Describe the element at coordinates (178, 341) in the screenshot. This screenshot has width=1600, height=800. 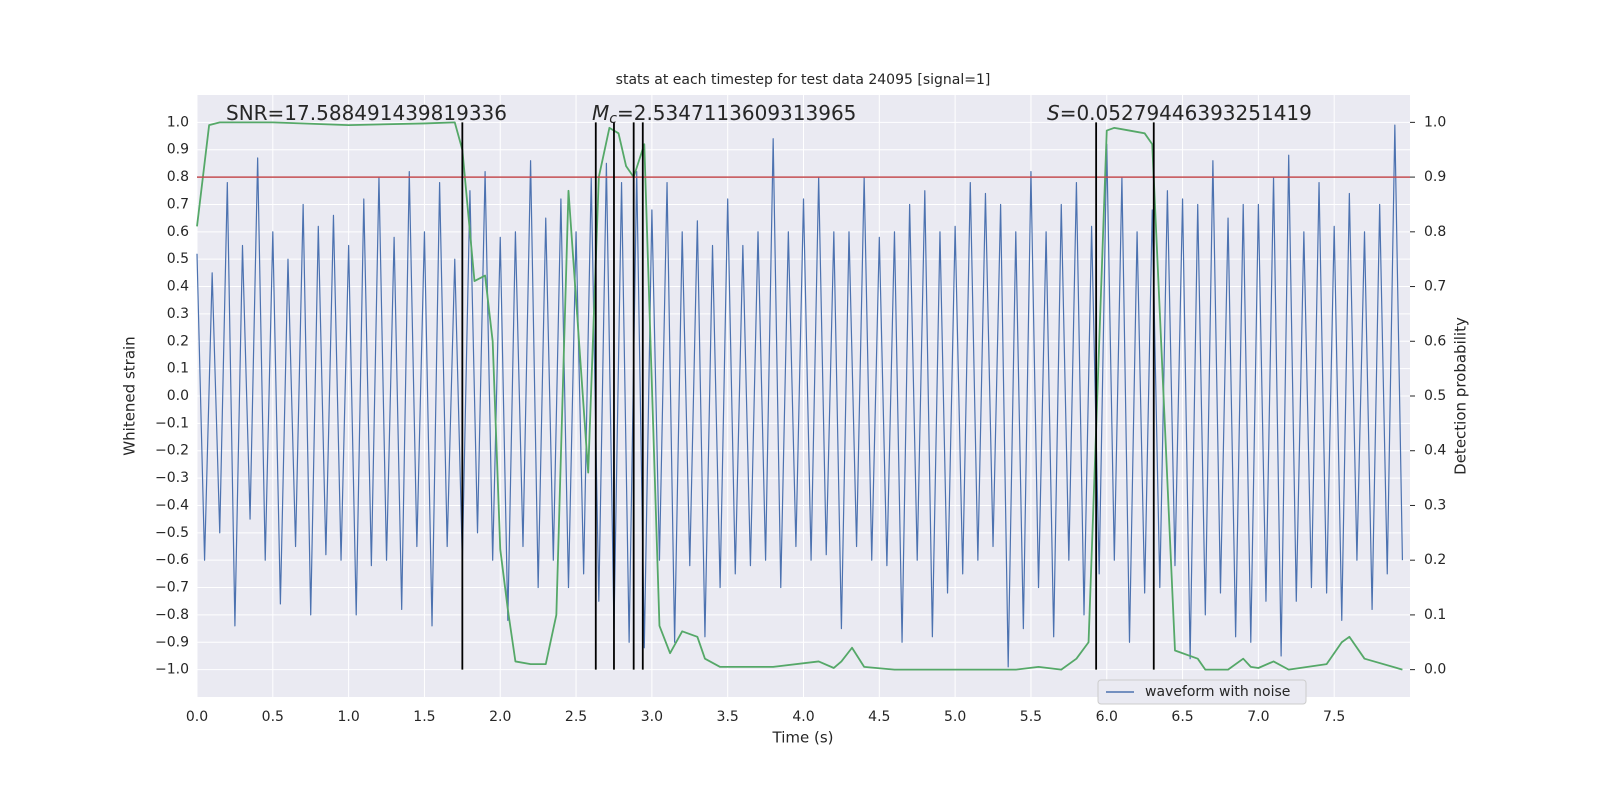
I see `y-tick-label: 0.2` at that location.